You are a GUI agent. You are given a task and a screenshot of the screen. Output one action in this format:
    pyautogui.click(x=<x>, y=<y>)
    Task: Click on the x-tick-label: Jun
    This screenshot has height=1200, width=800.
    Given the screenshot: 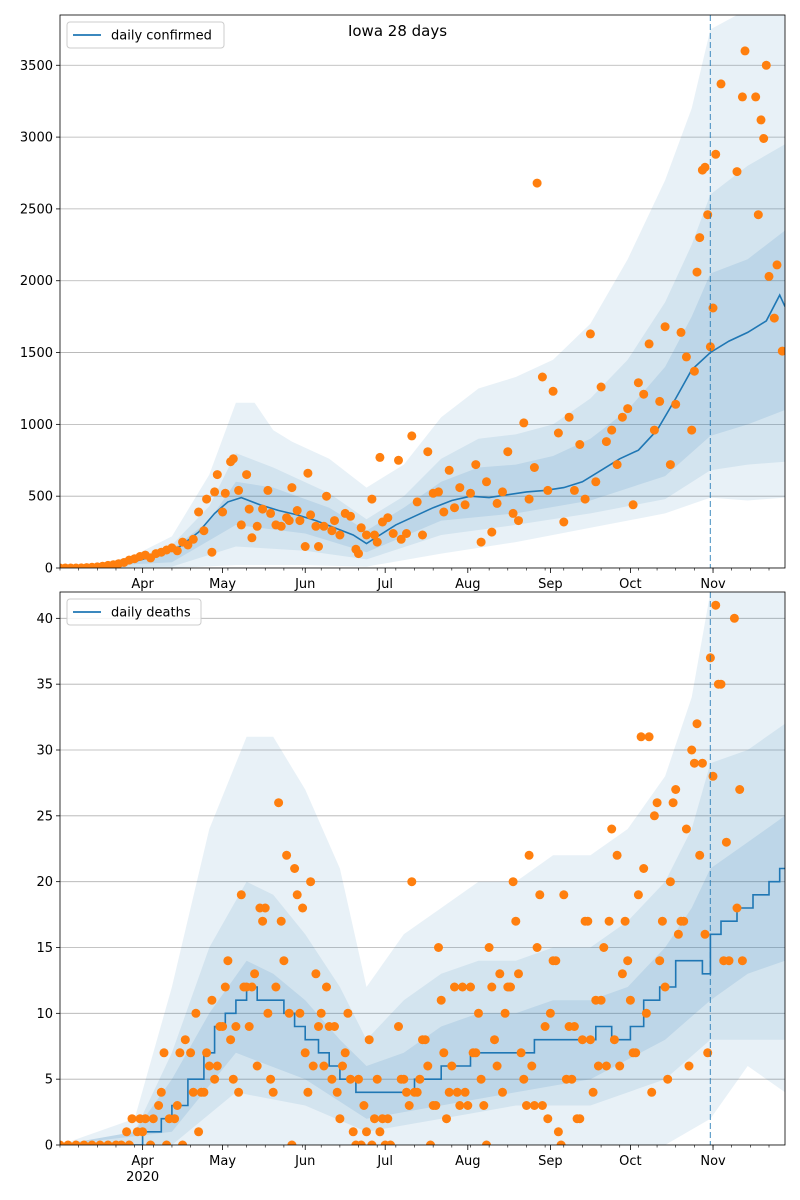 What is the action you would take?
    pyautogui.click(x=304, y=1161)
    